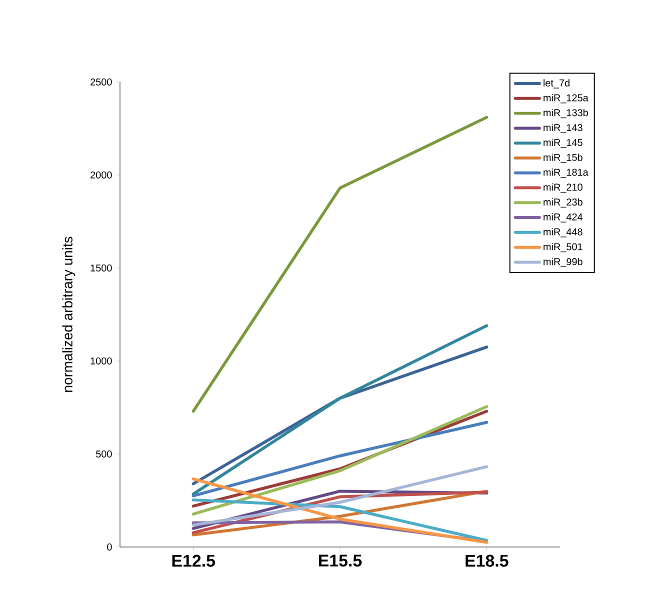 The image size is (659, 606). Describe the element at coordinates (101, 175) in the screenshot. I see `y-tick-label: 2000` at that location.